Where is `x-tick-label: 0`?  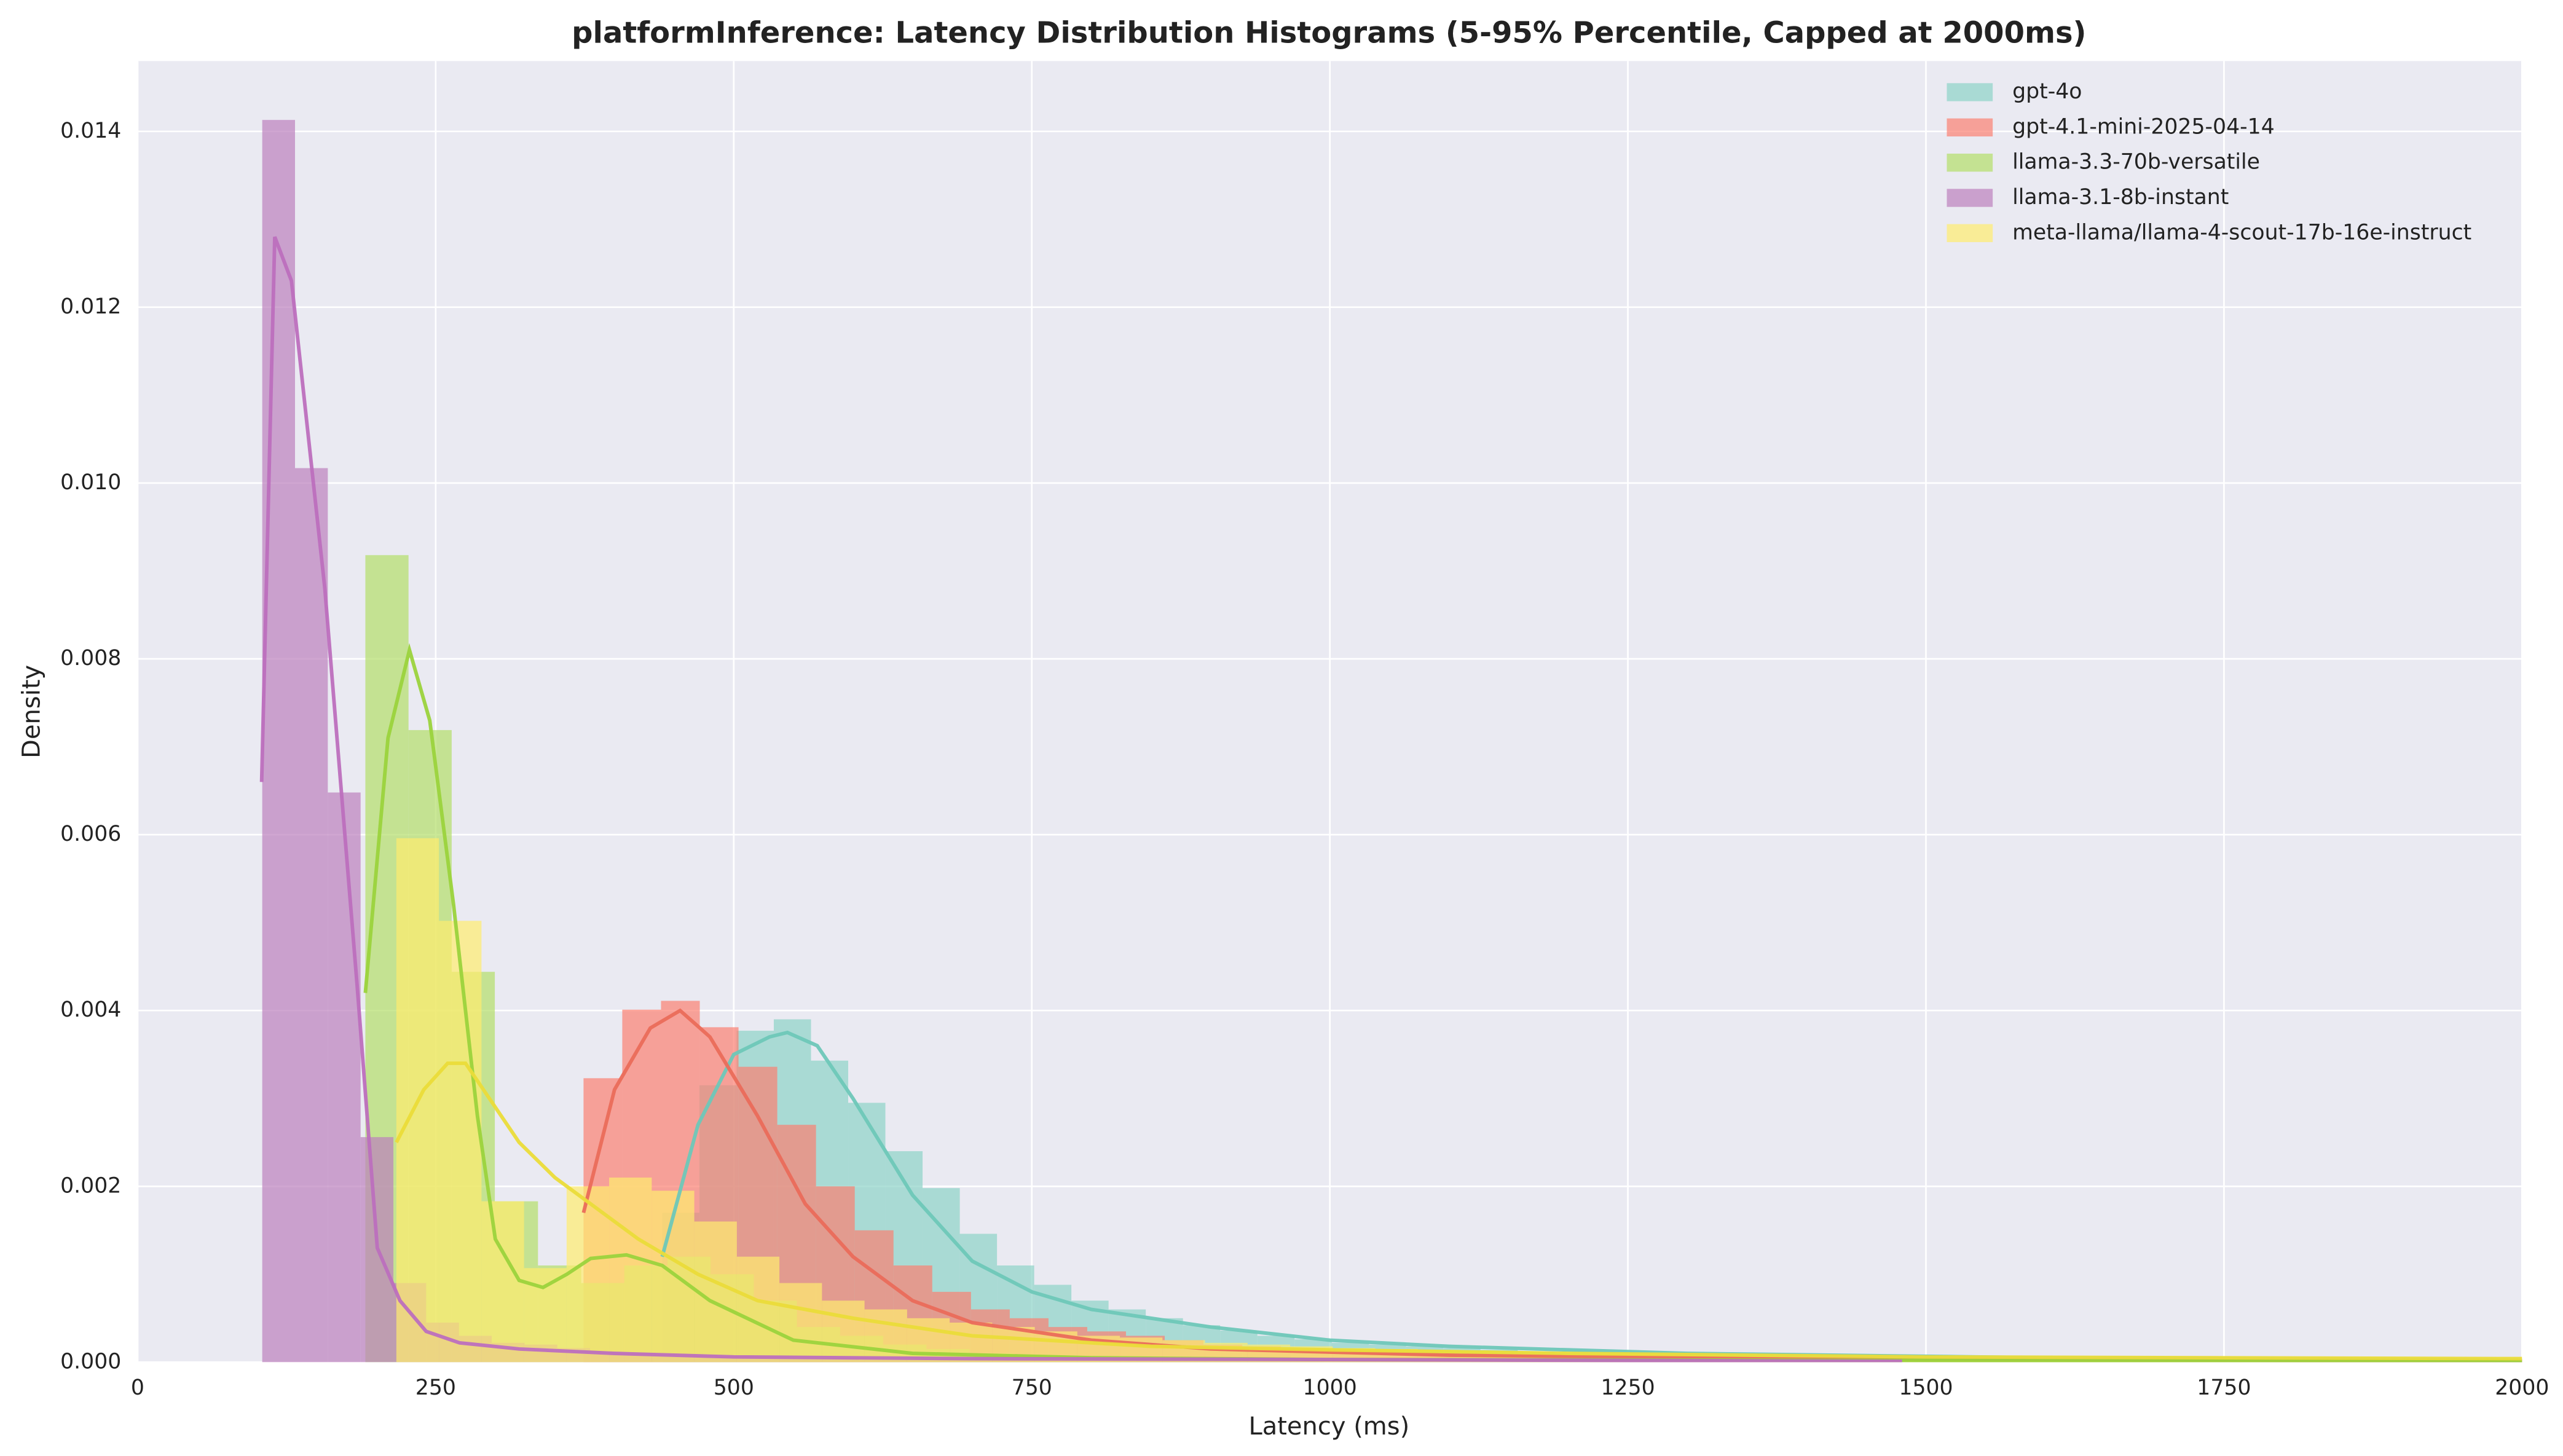
x-tick-label: 0 is located at coordinates (137, 1387).